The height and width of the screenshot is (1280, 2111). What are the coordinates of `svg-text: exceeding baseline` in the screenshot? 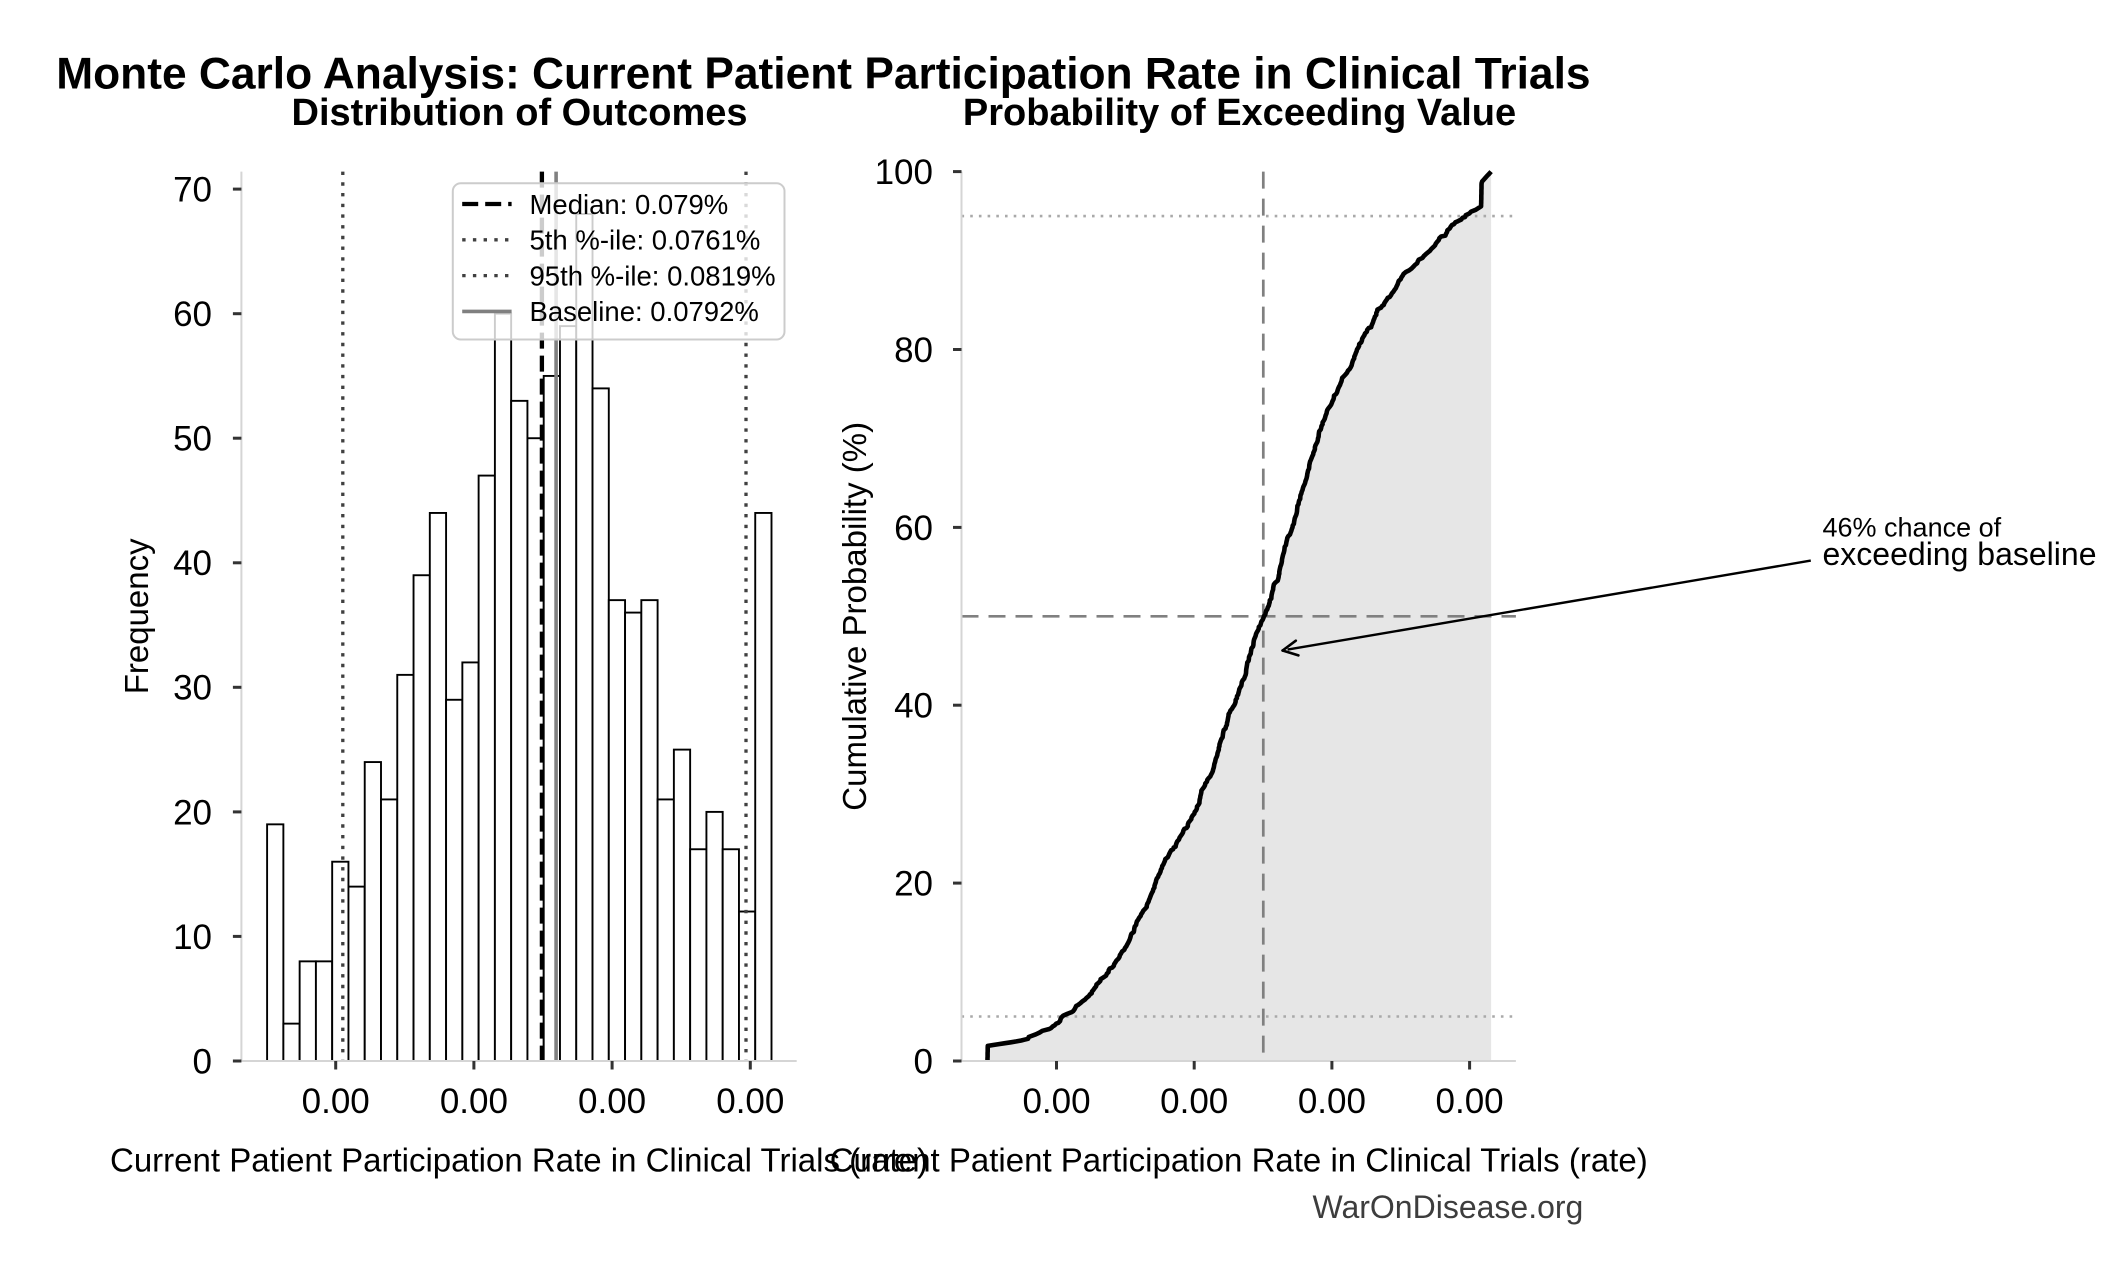 It's located at (1960, 554).